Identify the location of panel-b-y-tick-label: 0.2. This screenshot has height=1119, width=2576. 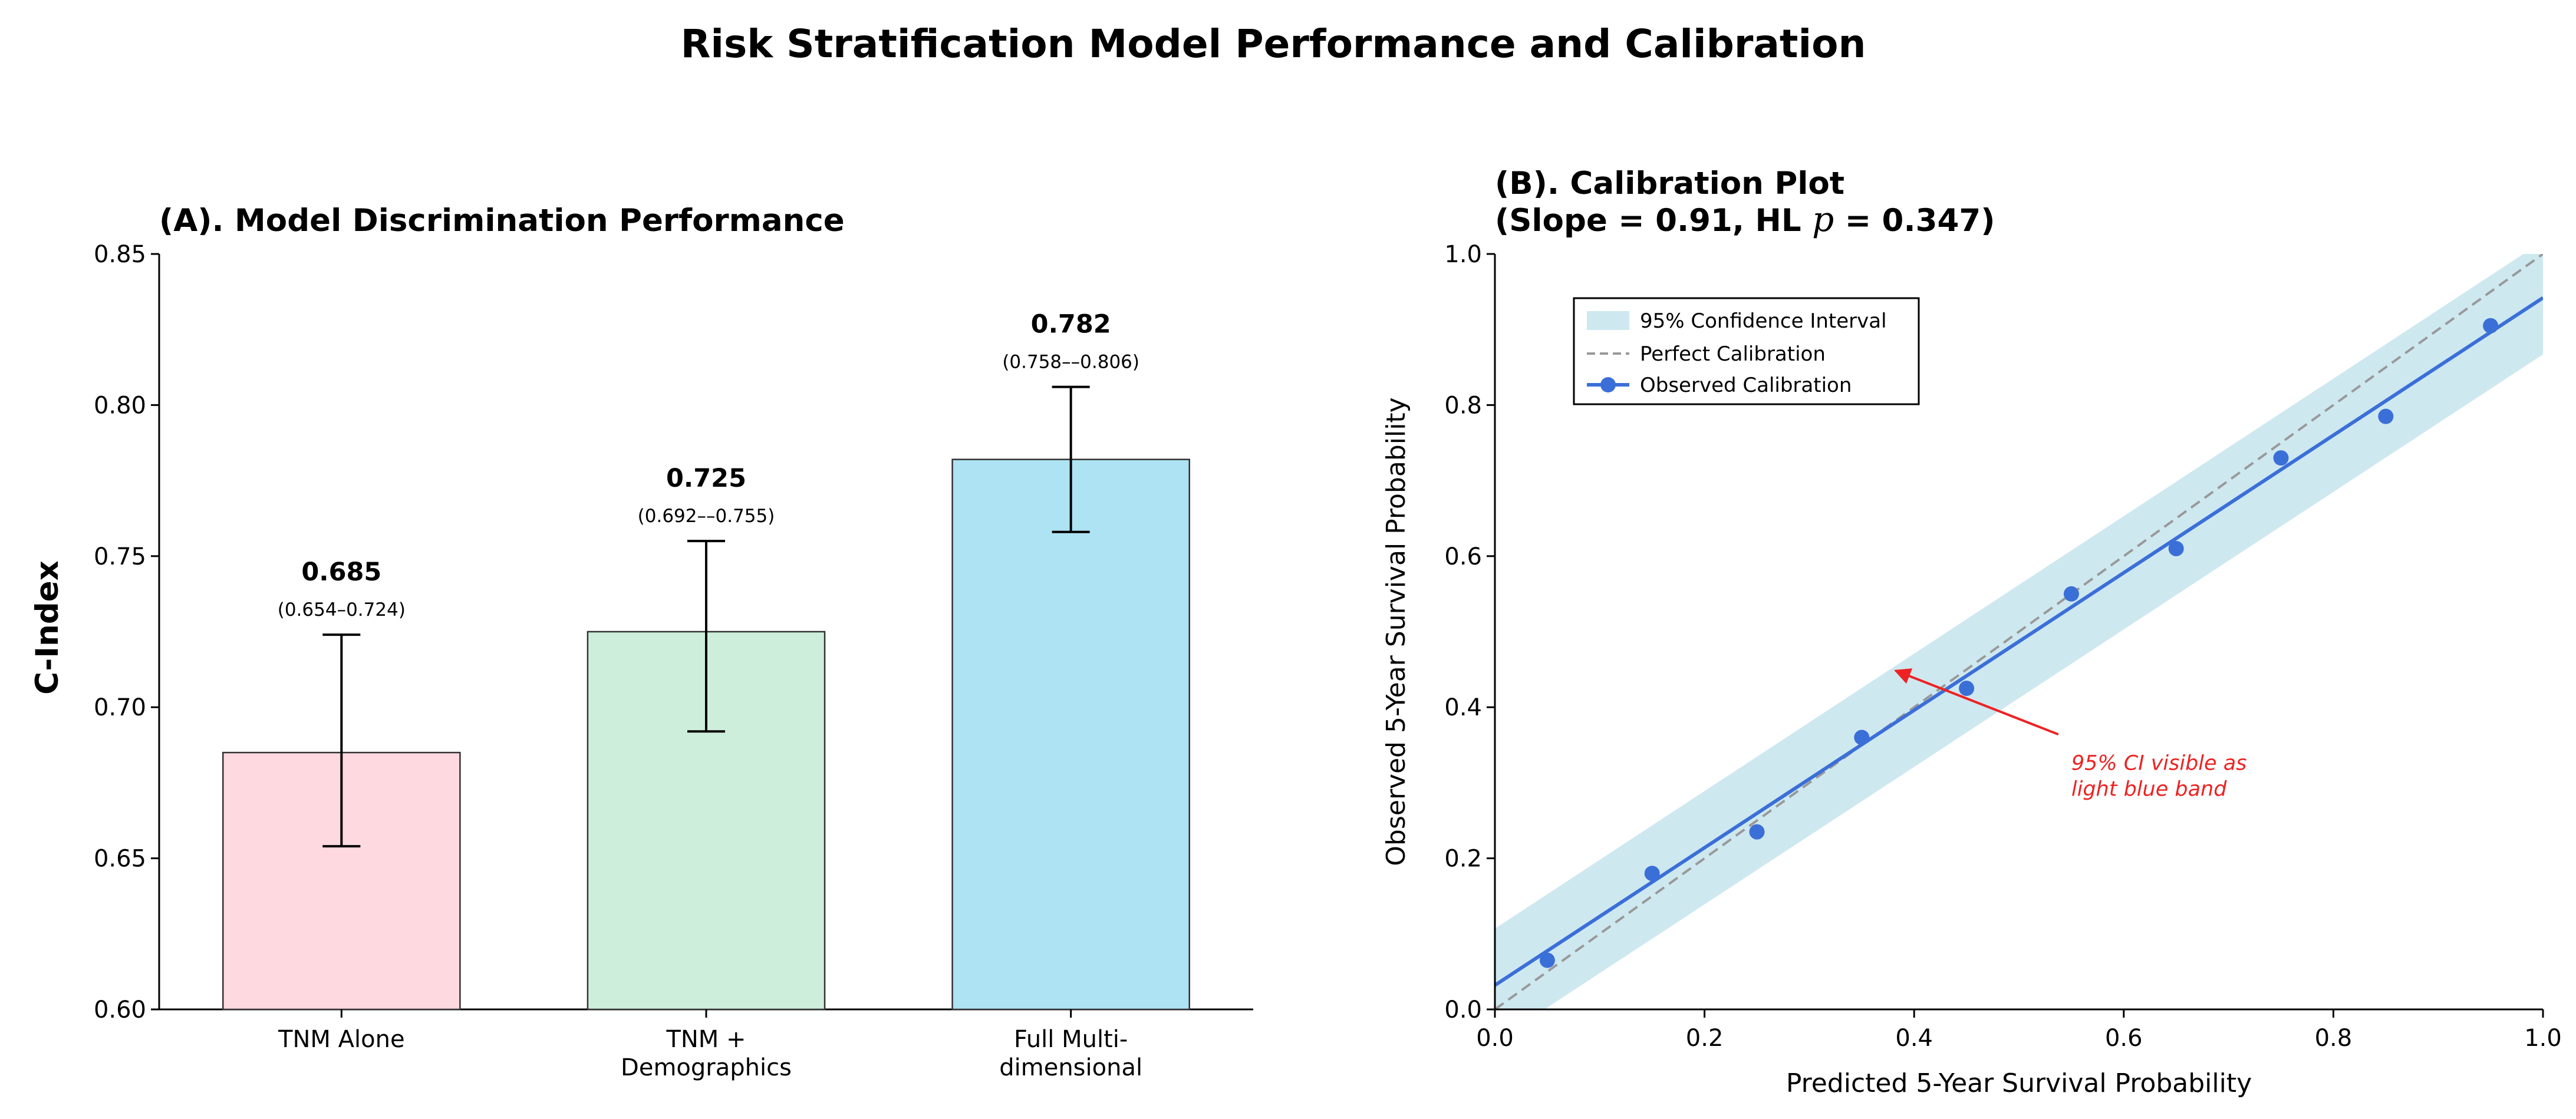
(1463, 859).